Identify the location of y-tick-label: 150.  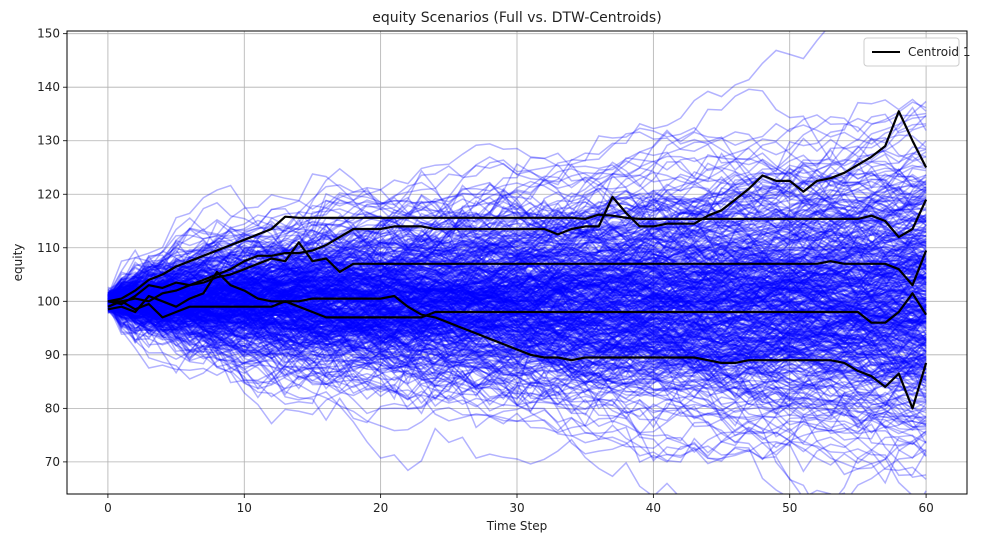
(48, 34).